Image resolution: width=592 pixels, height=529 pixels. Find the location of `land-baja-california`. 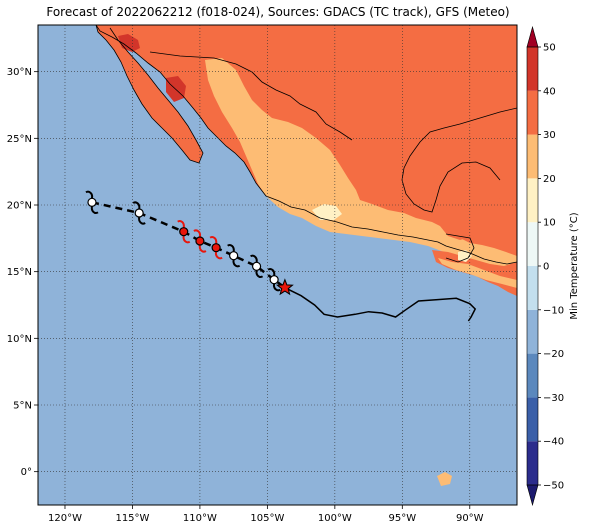

land-baja-california is located at coordinates (149, 94).